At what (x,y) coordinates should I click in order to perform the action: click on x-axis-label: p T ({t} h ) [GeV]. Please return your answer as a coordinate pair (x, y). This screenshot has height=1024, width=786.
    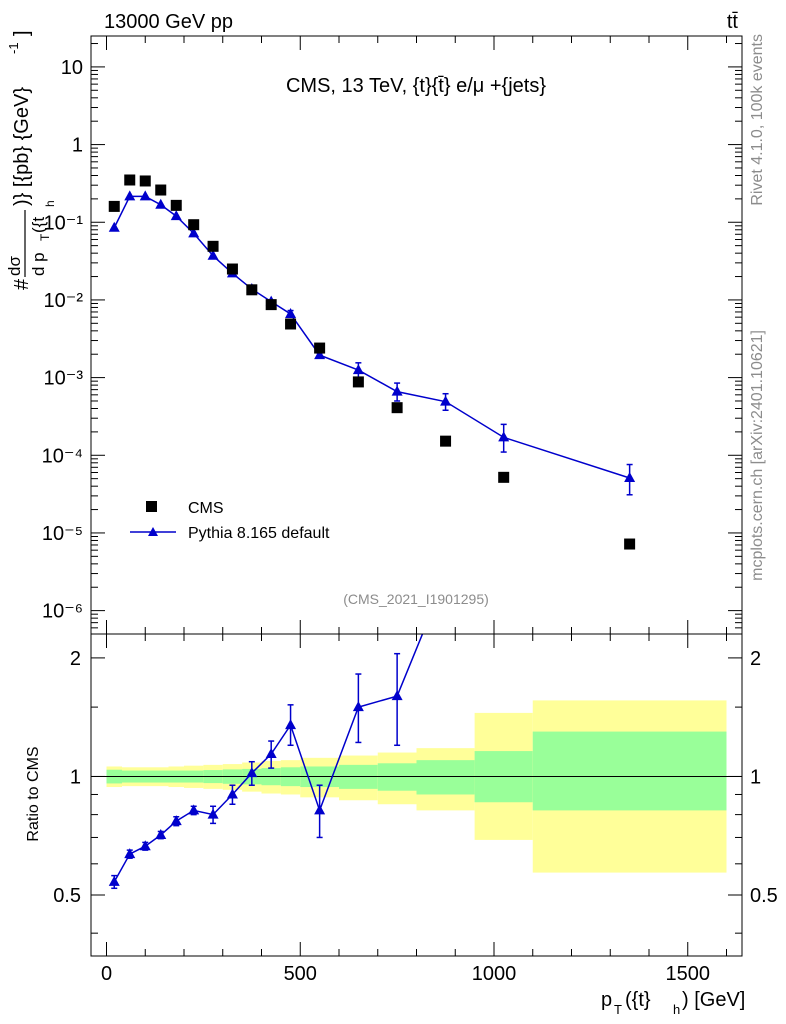
    Looking at the image, I should click on (673, 1003).